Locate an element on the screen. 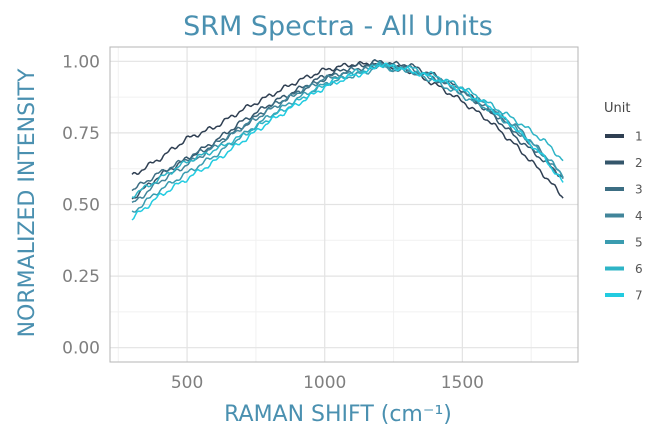 The height and width of the screenshot is (447, 672). x-axis-title: RAMAN SHIFT (cm⁻¹) is located at coordinates (338, 414).